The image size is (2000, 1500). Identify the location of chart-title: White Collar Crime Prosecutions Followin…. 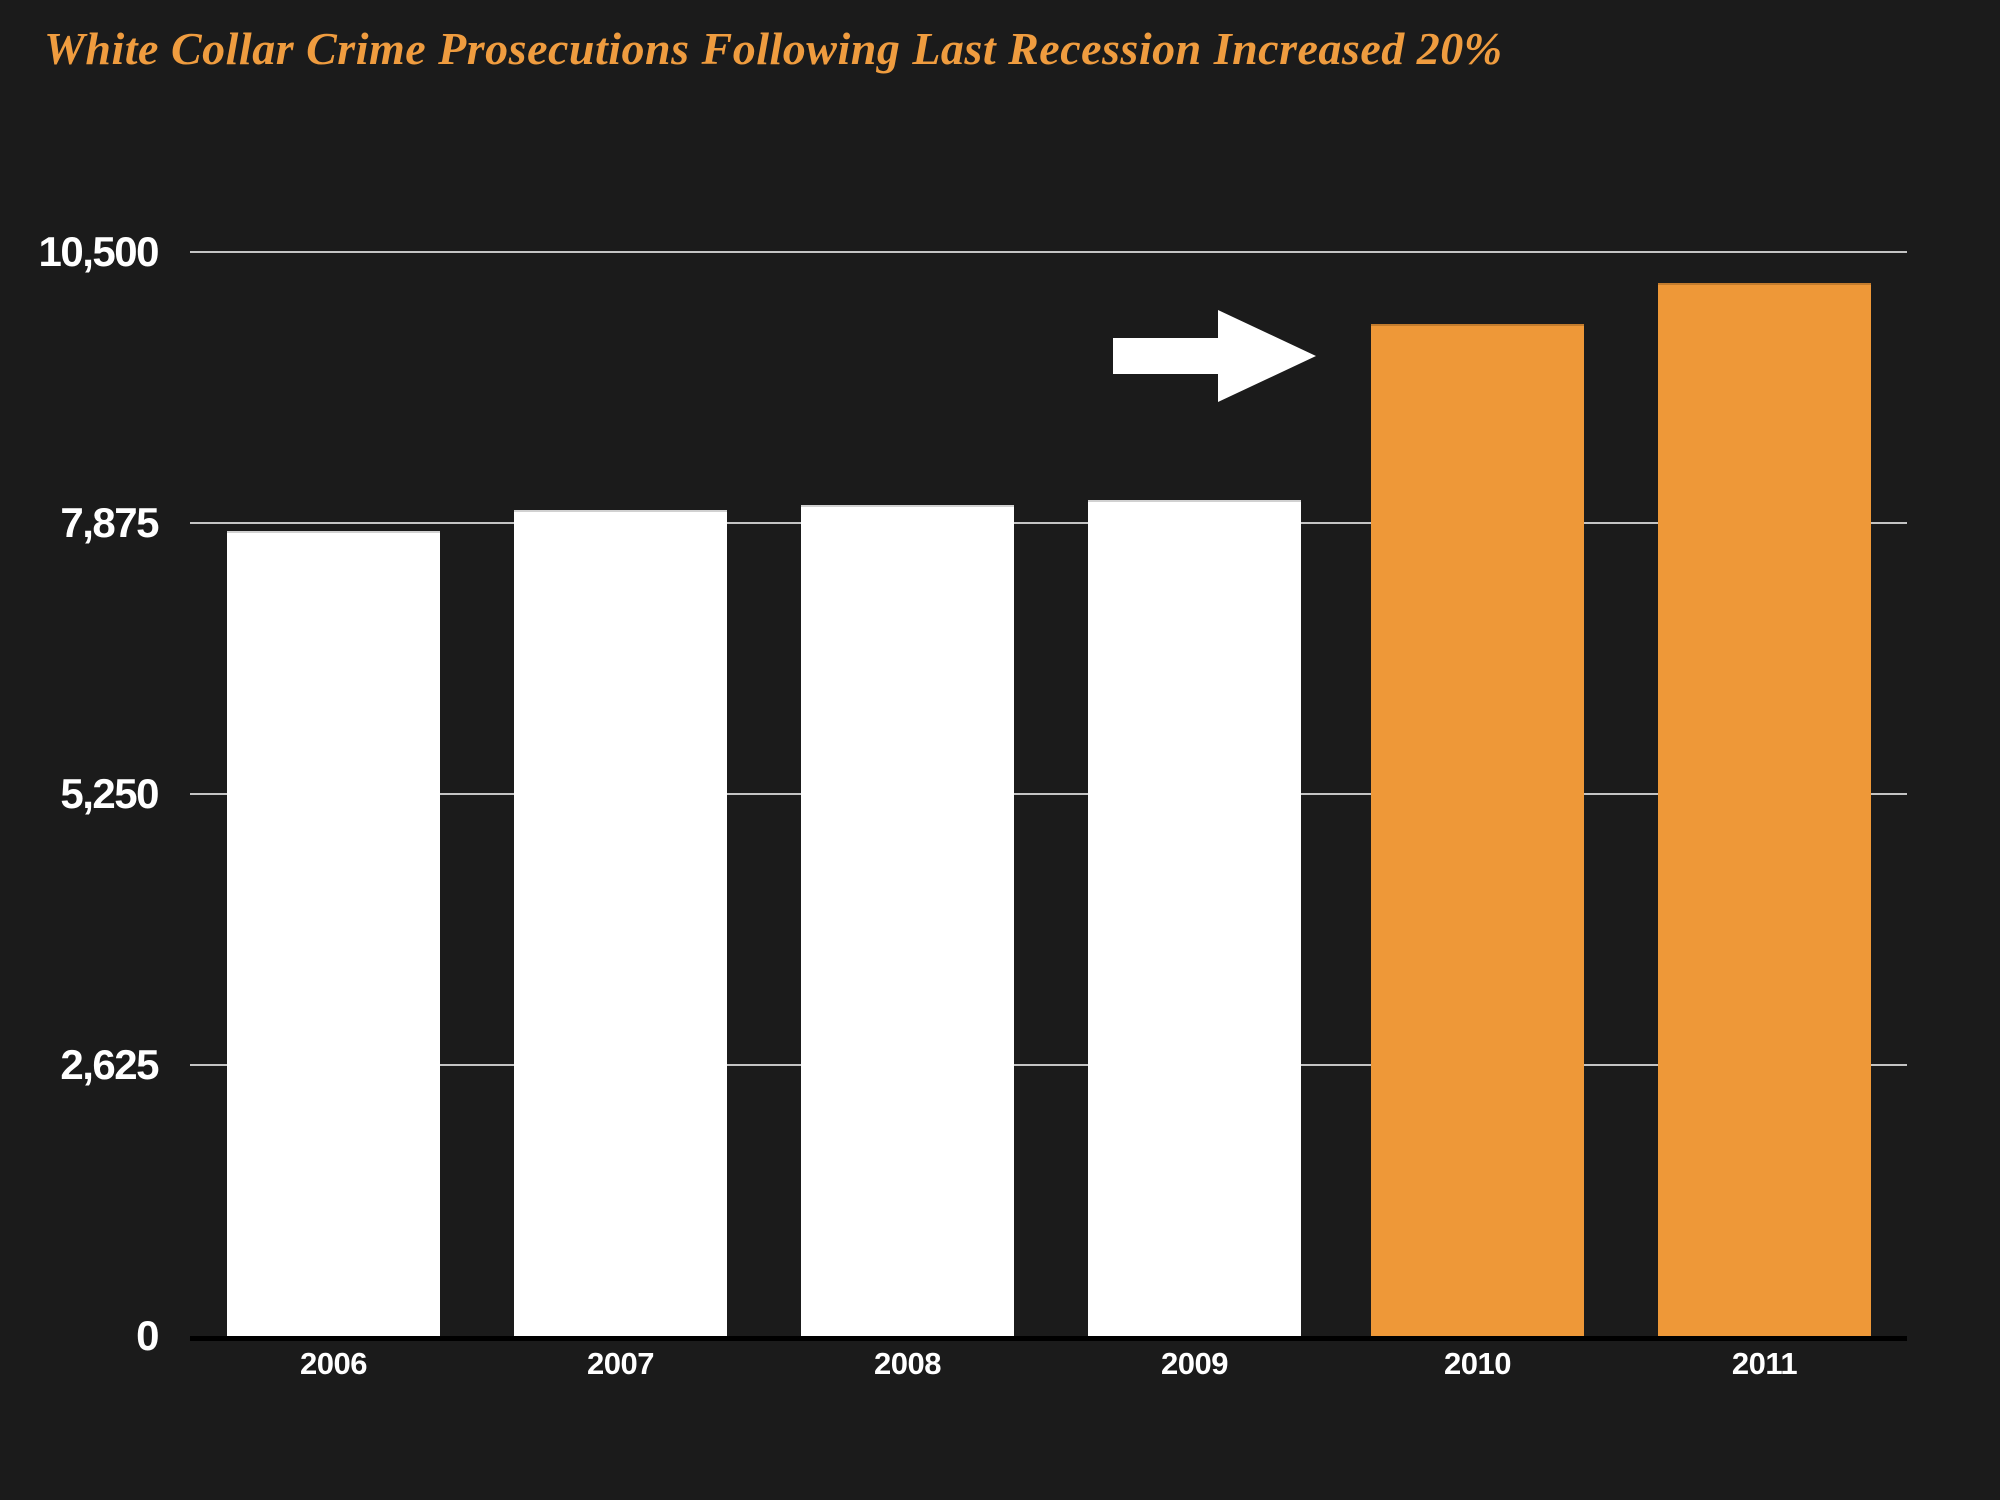
(773, 48).